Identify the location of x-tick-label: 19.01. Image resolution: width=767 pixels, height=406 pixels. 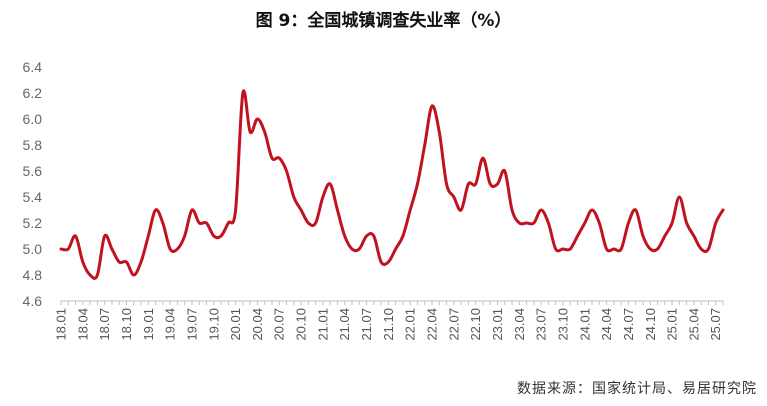
(148, 324).